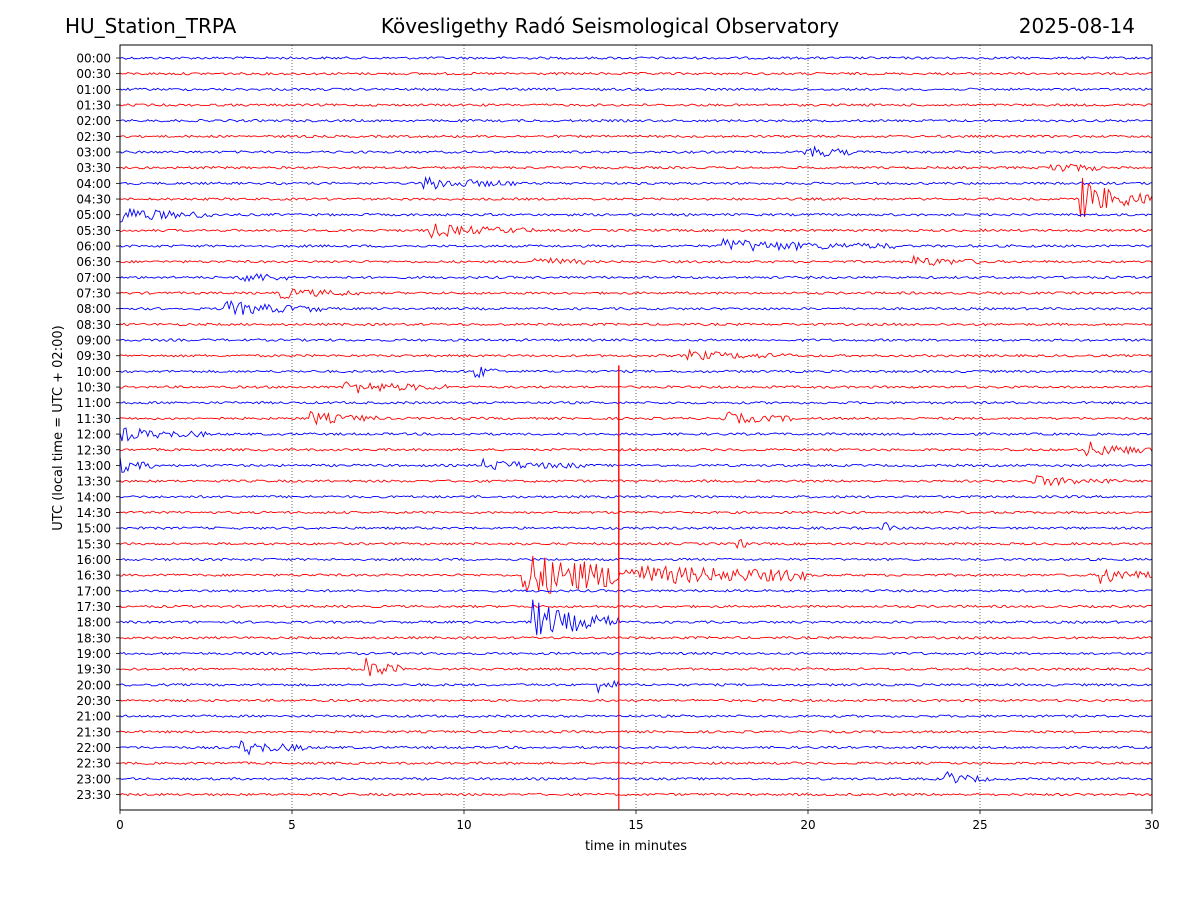  I want to click on row-label-0530: 05:30, so click(93, 231).